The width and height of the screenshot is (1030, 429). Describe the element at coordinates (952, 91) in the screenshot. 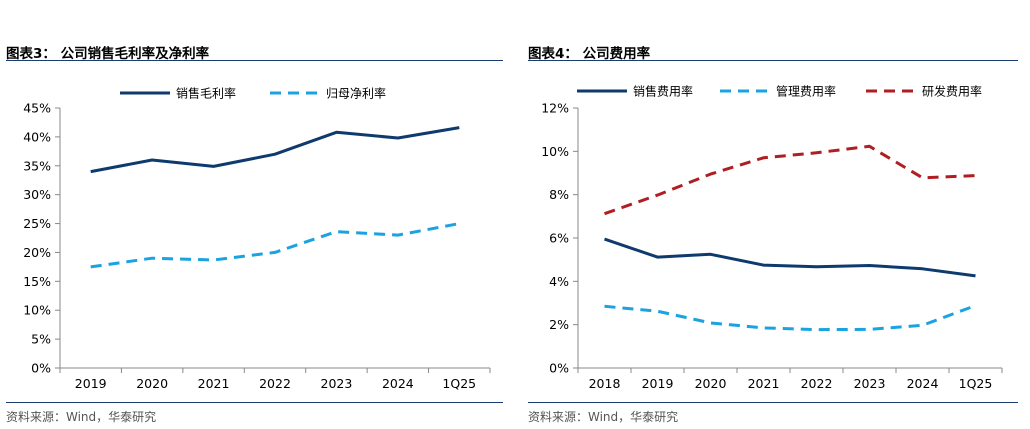

I see `legend-label: 研发费用率` at that location.